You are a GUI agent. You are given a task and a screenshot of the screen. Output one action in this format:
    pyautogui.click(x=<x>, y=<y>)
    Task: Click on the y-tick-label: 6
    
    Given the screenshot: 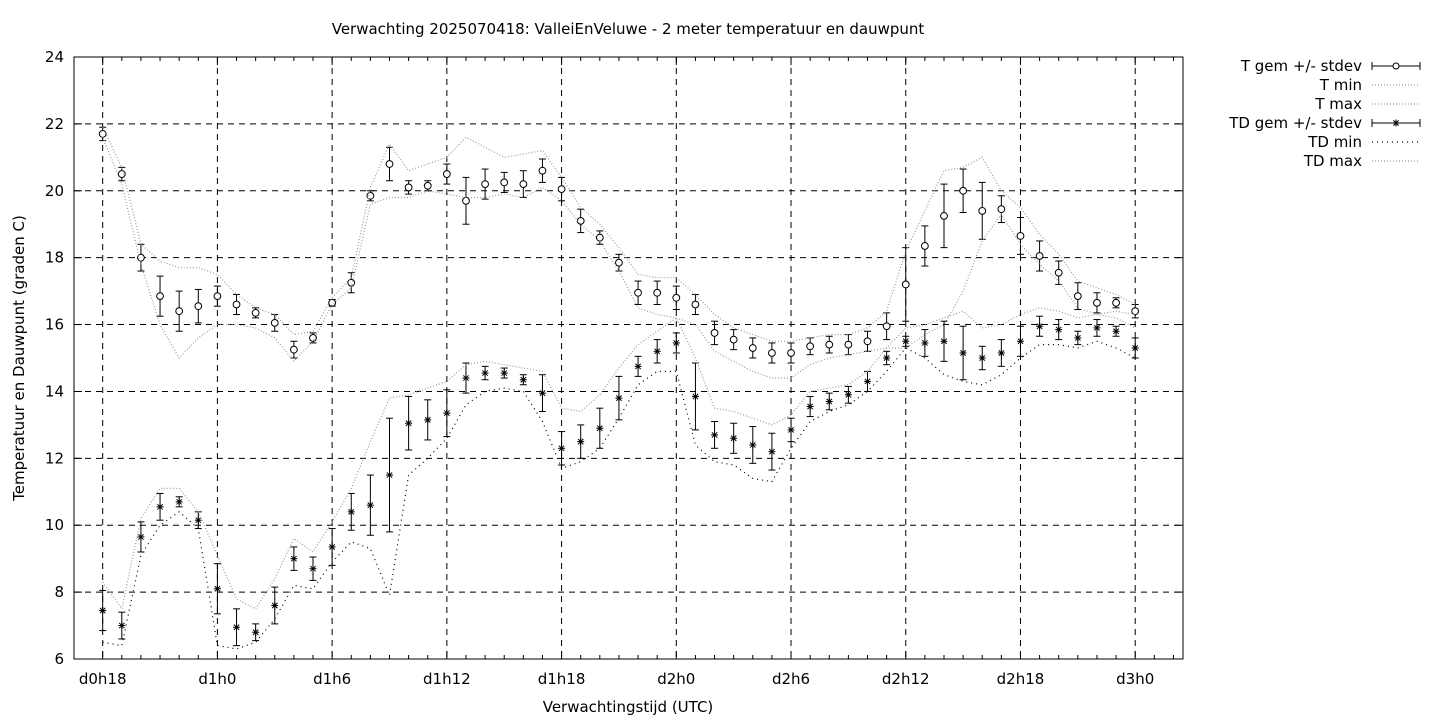 What is the action you would take?
    pyautogui.click(x=59, y=659)
    